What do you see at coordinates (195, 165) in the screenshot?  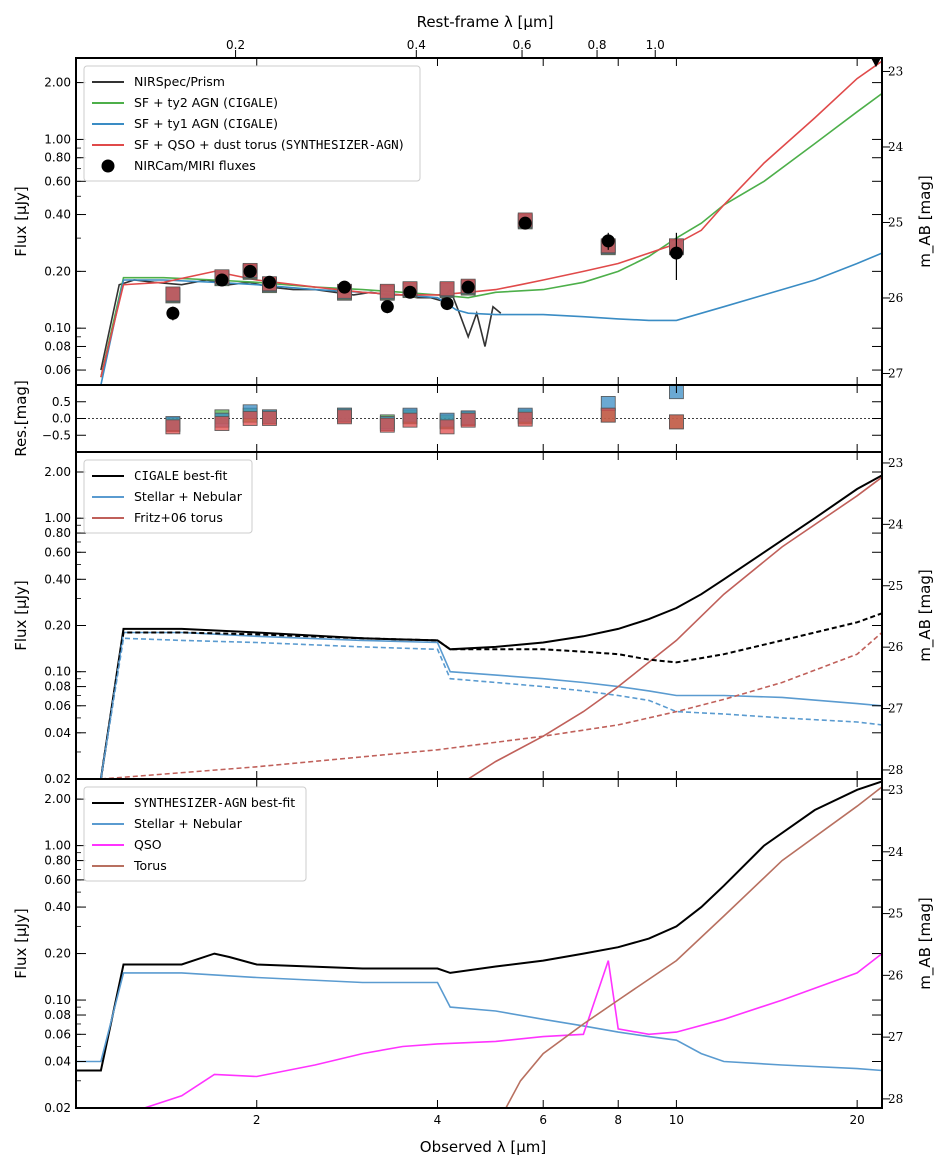 I see `legend-entry: NIRCam/MIRI fluxes` at bounding box center [195, 165].